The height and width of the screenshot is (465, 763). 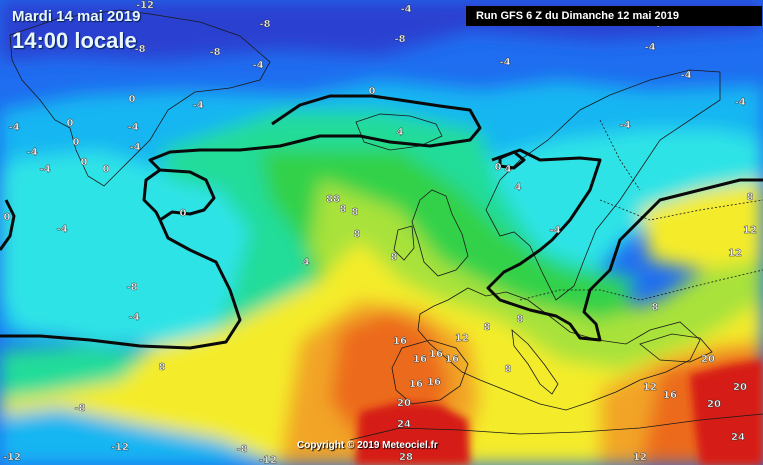 I want to click on coast-italy, so click(x=535, y=362).